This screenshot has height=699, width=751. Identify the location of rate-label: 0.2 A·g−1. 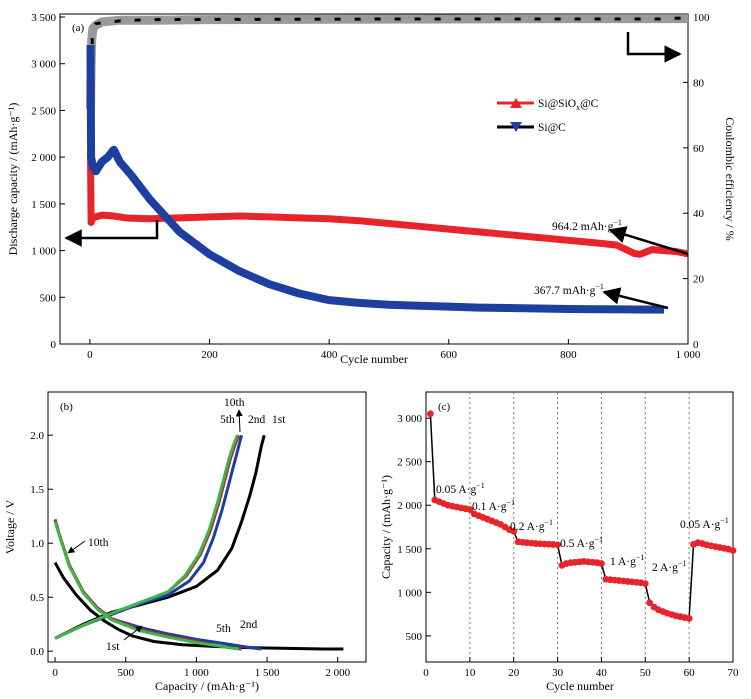
(531, 525).